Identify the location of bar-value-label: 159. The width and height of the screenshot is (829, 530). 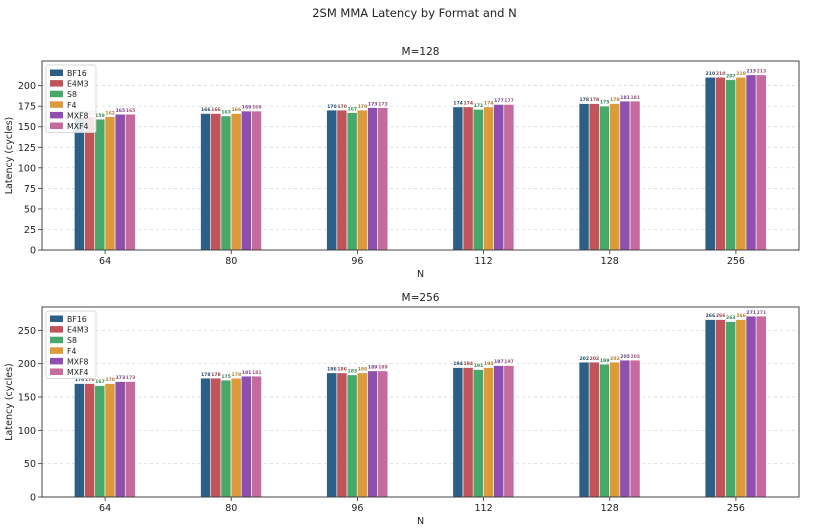
(100, 116).